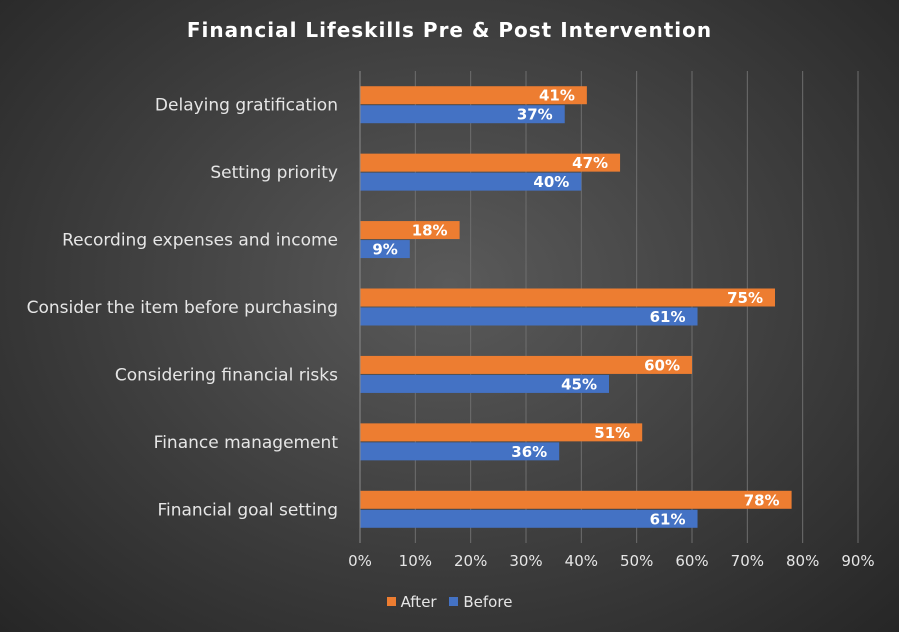 The height and width of the screenshot is (632, 899). Describe the element at coordinates (802, 561) in the screenshot. I see `x-tick-label: 80%` at that location.